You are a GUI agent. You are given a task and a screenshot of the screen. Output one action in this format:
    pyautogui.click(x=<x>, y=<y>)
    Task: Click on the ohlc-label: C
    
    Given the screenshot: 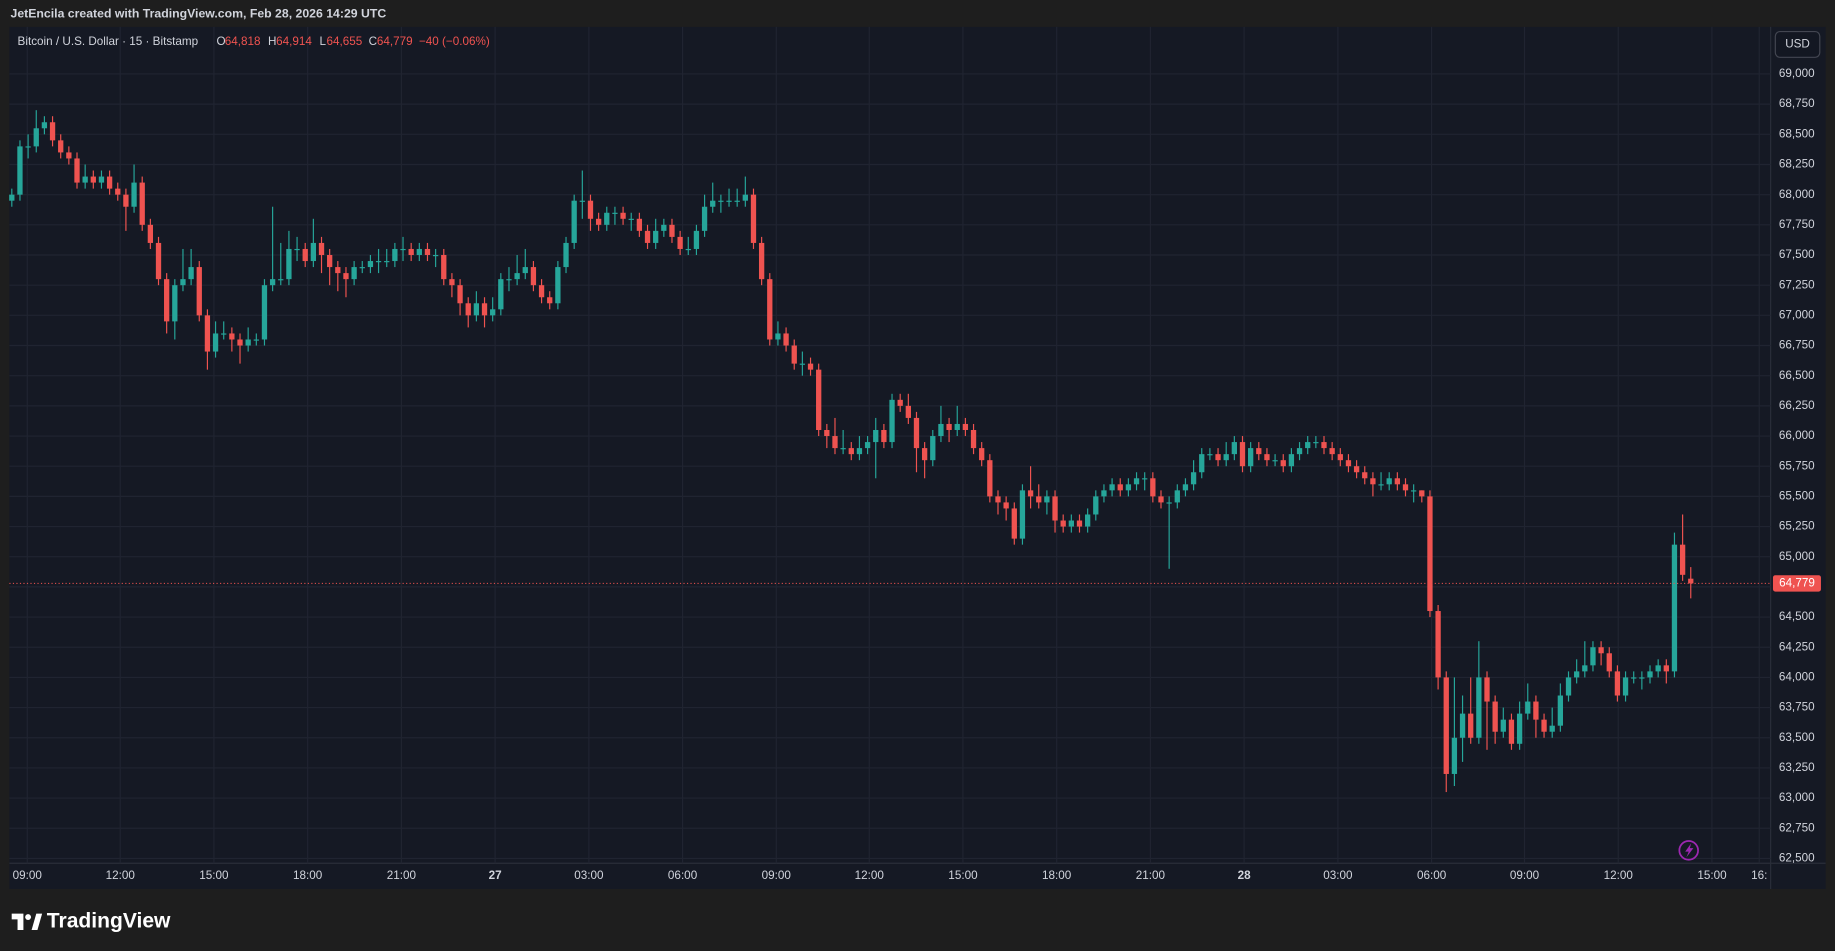 What is the action you would take?
    pyautogui.click(x=373, y=41)
    